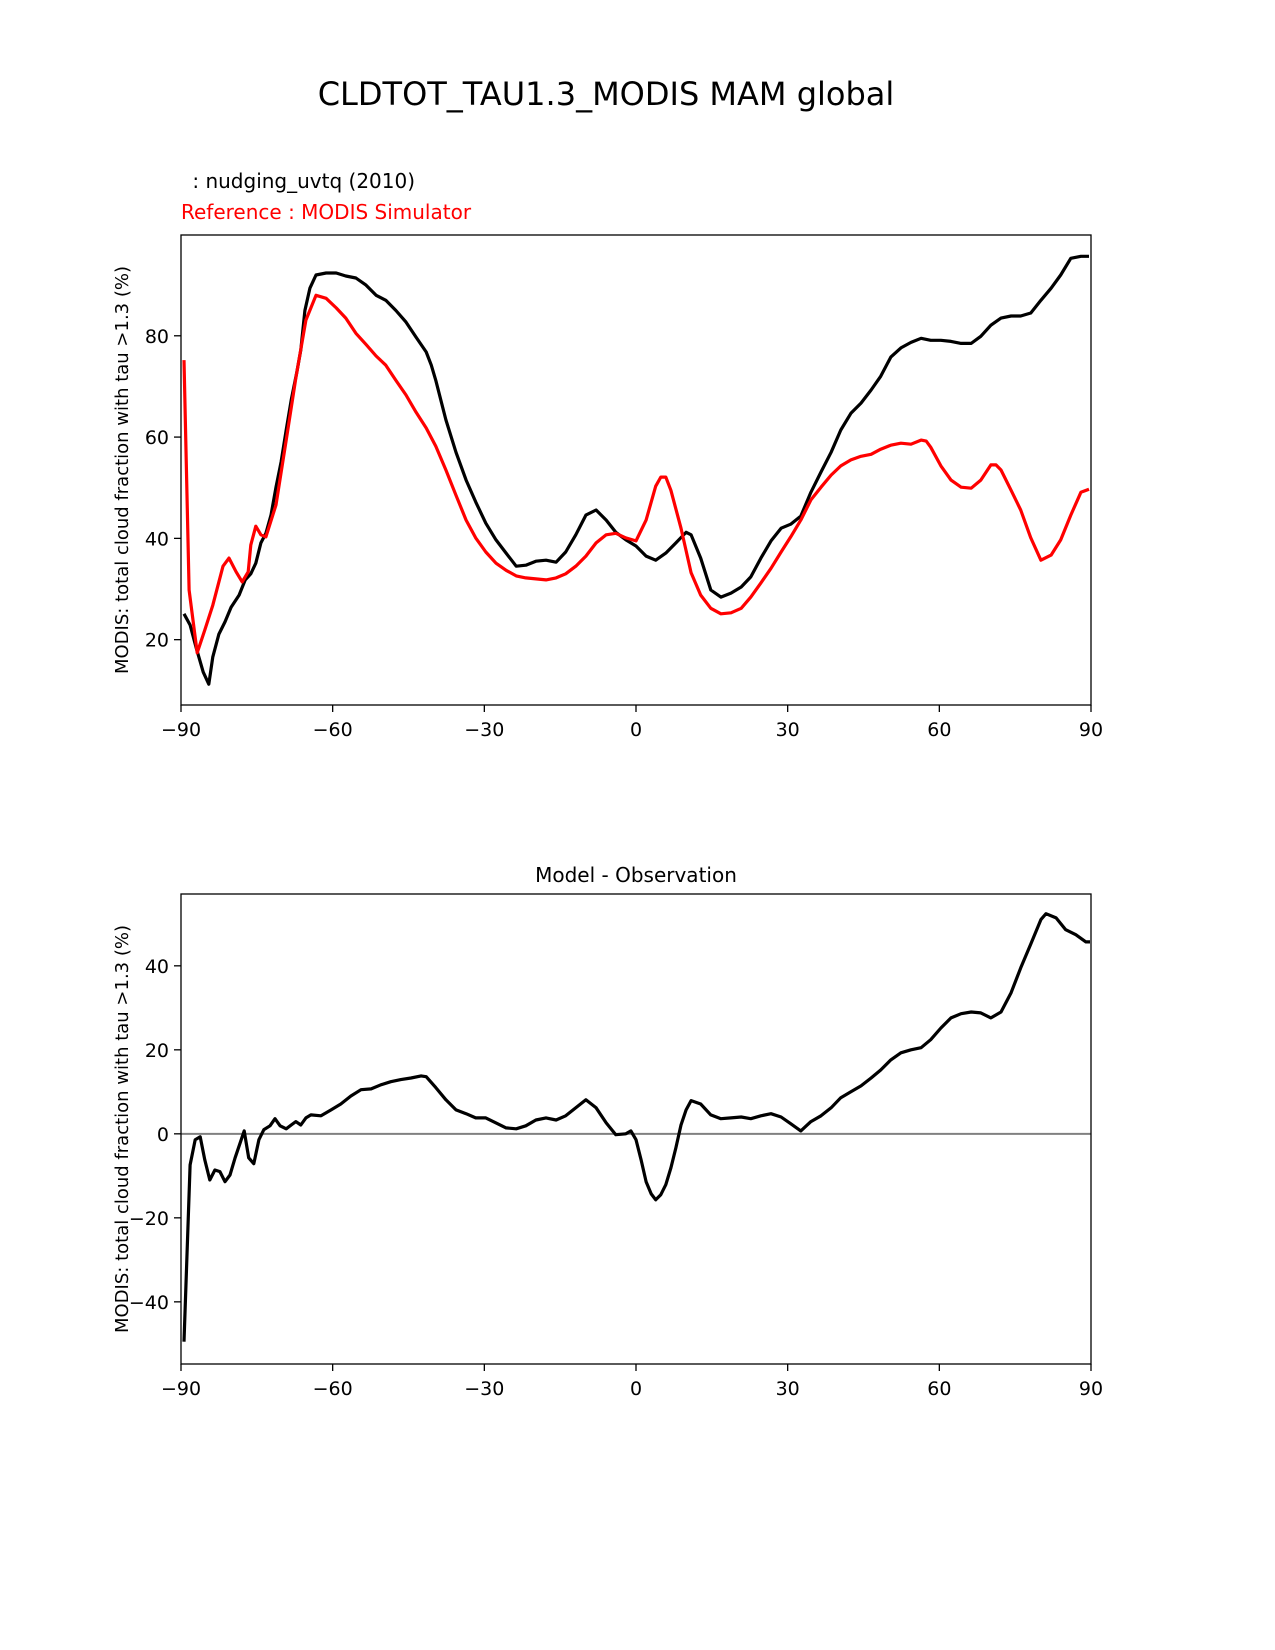 The image size is (1275, 1650). What do you see at coordinates (484, 1389) in the screenshot?
I see `bottom-panel-xtick-label: −30` at bounding box center [484, 1389].